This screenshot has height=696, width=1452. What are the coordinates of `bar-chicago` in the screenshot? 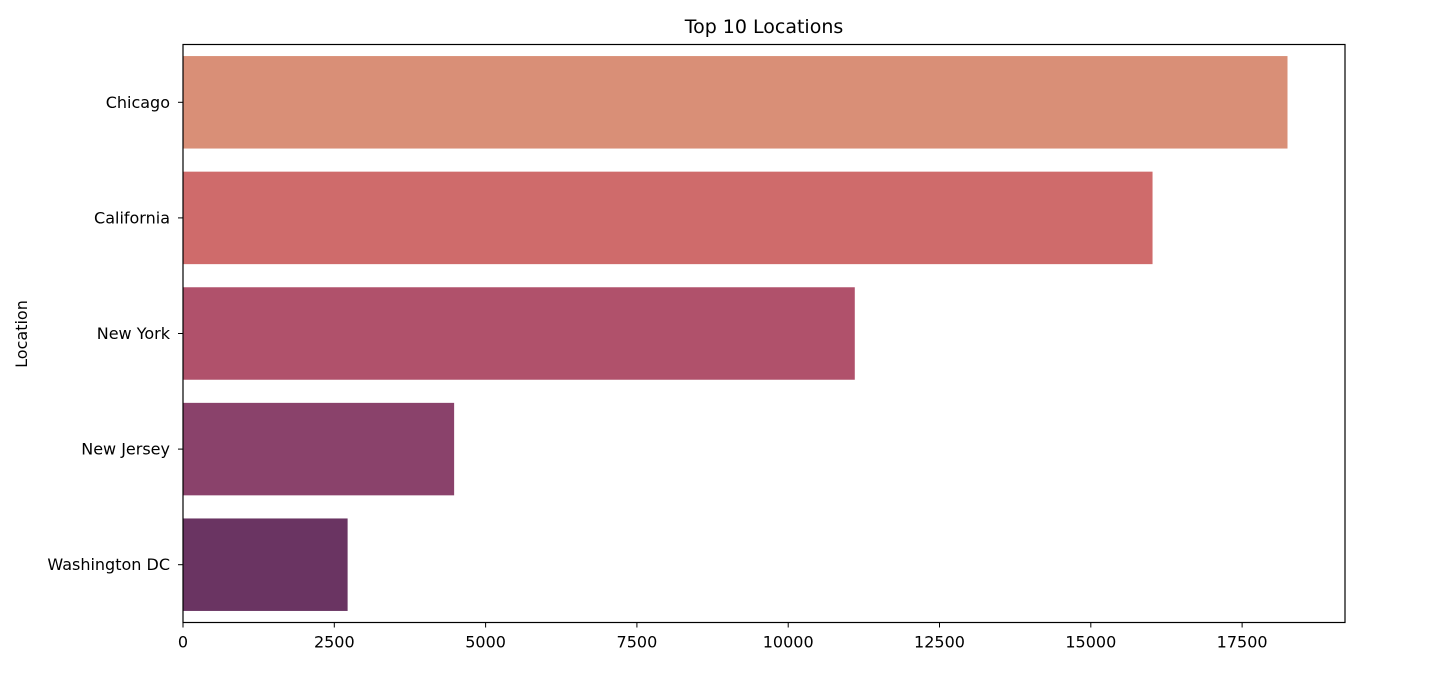 It's located at (735, 102).